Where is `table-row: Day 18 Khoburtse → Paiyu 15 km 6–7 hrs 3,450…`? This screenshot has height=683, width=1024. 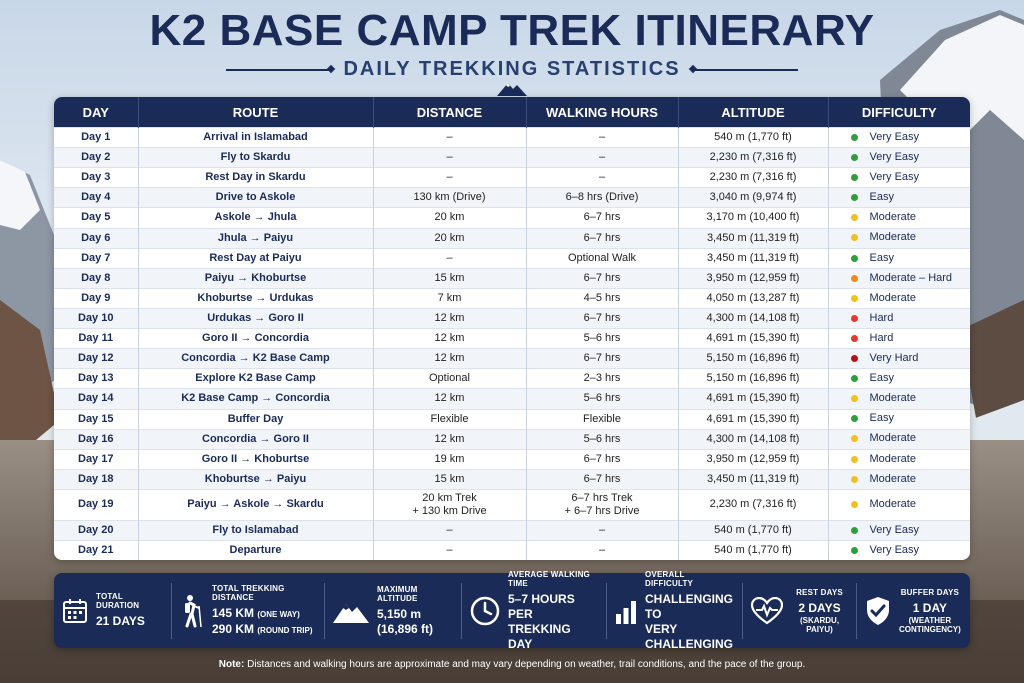
table-row: Day 18 Khoburtse → Paiyu 15 km 6–7 hrs 3,450… is located at coordinates (512, 479).